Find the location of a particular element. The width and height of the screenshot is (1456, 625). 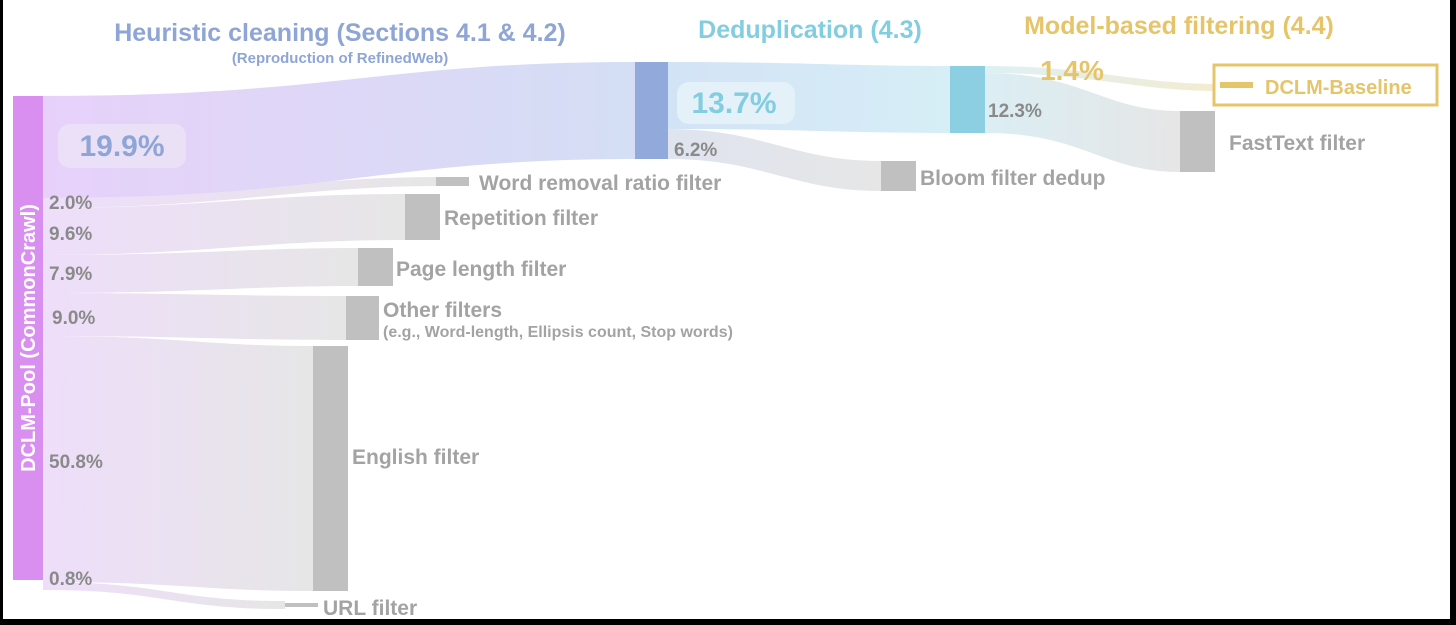

label-url-filter: URL filter is located at coordinates (370, 608).